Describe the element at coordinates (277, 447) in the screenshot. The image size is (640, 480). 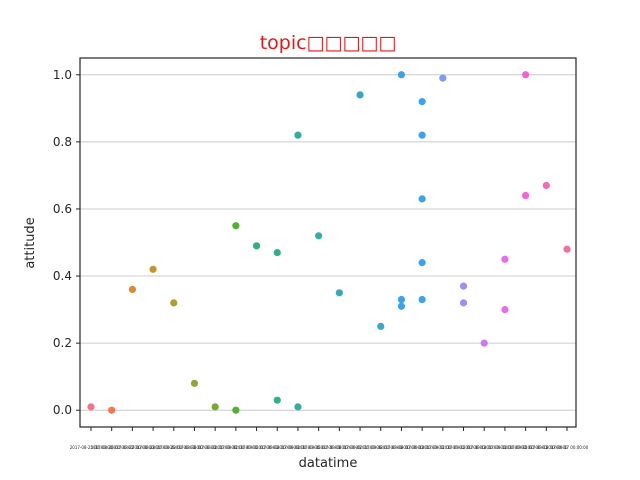
I see `x-tick-label: 2017-09-03 00:00:00` at that location.